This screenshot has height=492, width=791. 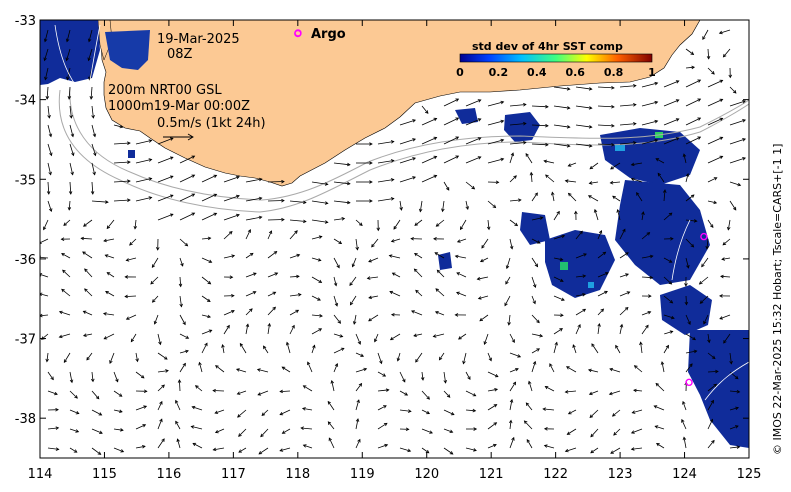 What do you see at coordinates (689, 382) in the screenshot?
I see `argo-float-marker` at bounding box center [689, 382].